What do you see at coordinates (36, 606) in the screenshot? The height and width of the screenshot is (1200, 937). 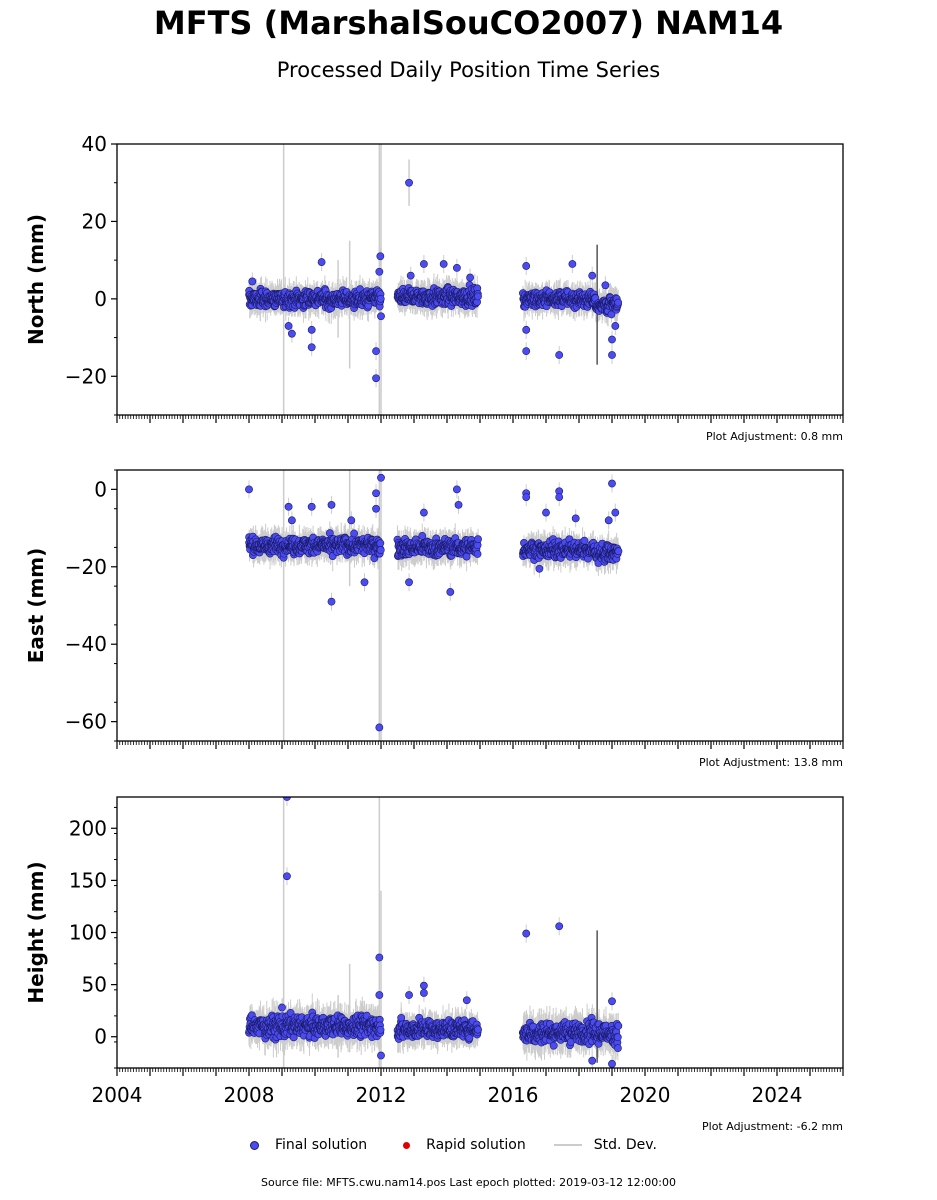 I see `y-axis-label: East (mm)` at bounding box center [36, 606].